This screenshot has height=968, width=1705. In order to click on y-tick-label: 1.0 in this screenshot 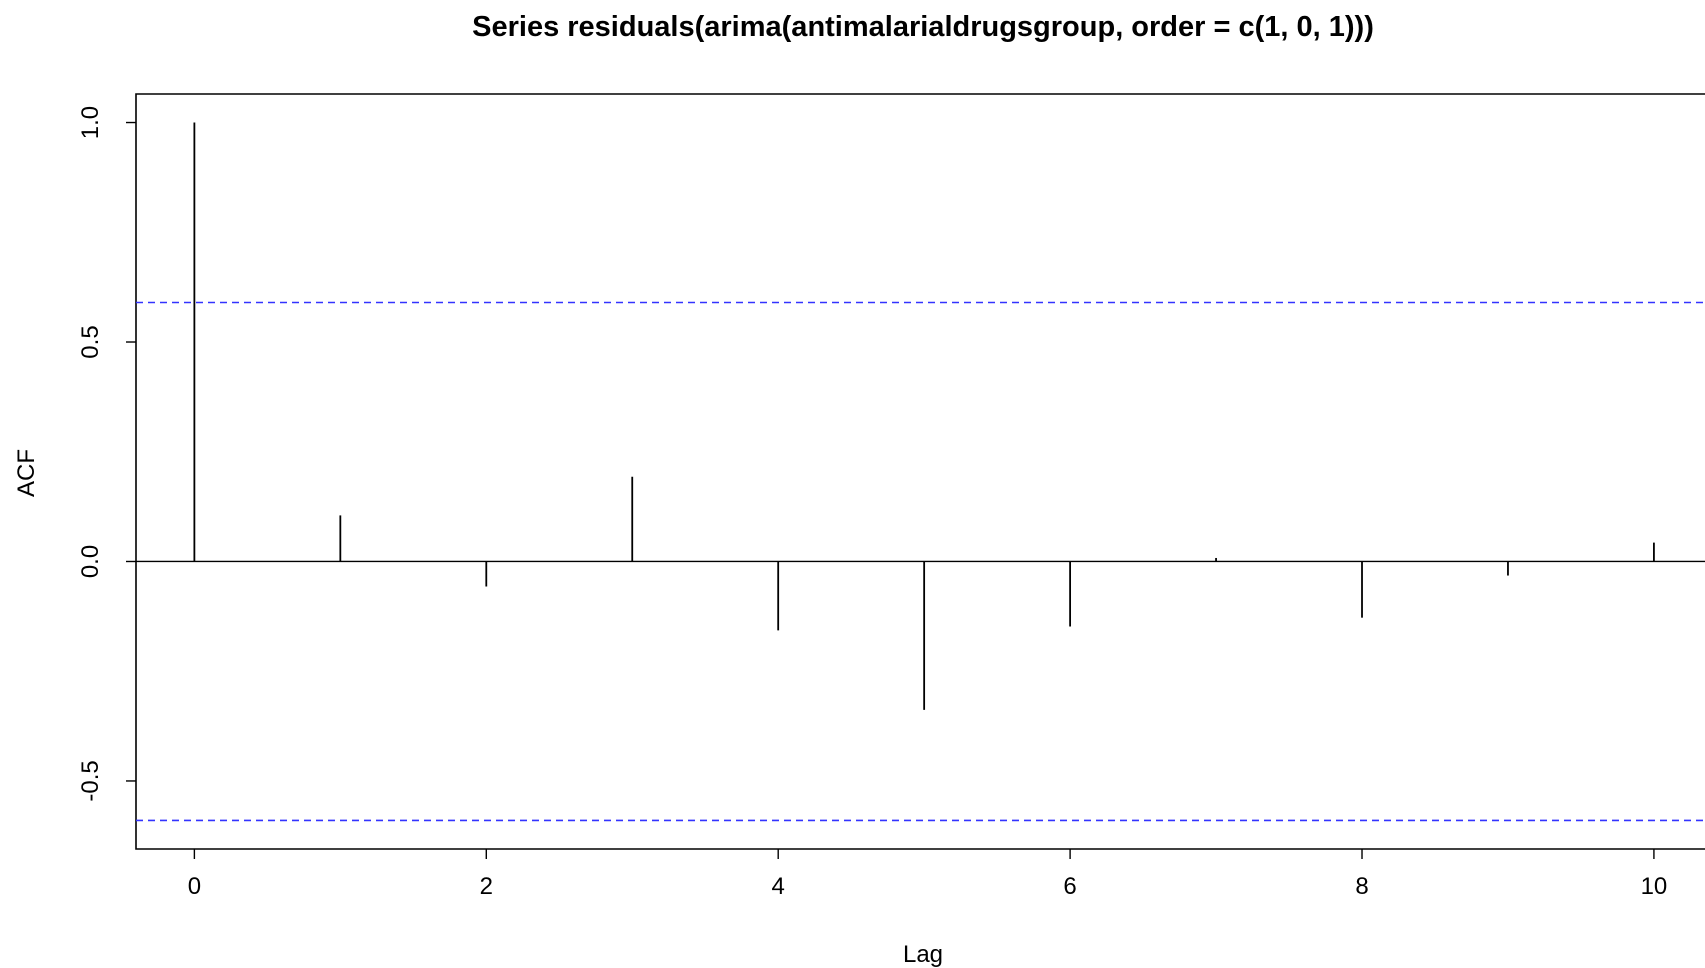, I will do `click(90, 122)`.